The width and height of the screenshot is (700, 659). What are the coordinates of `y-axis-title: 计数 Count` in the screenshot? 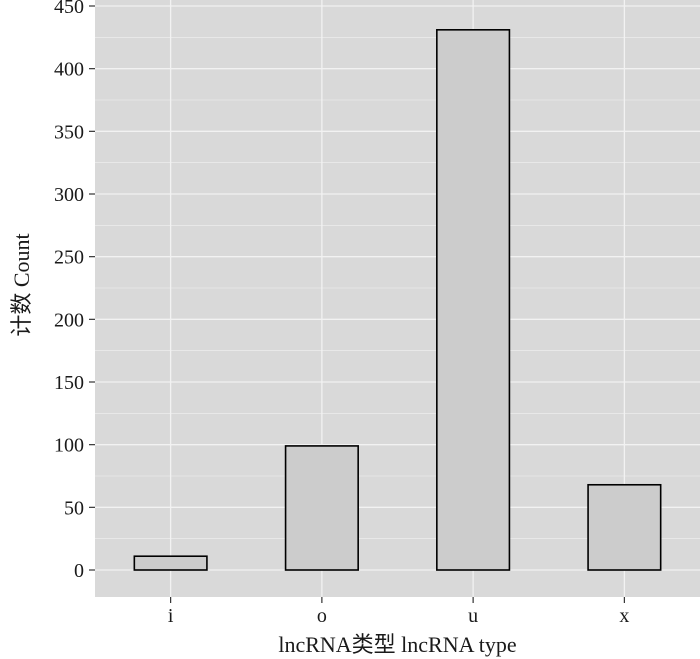 It's located at (21, 284).